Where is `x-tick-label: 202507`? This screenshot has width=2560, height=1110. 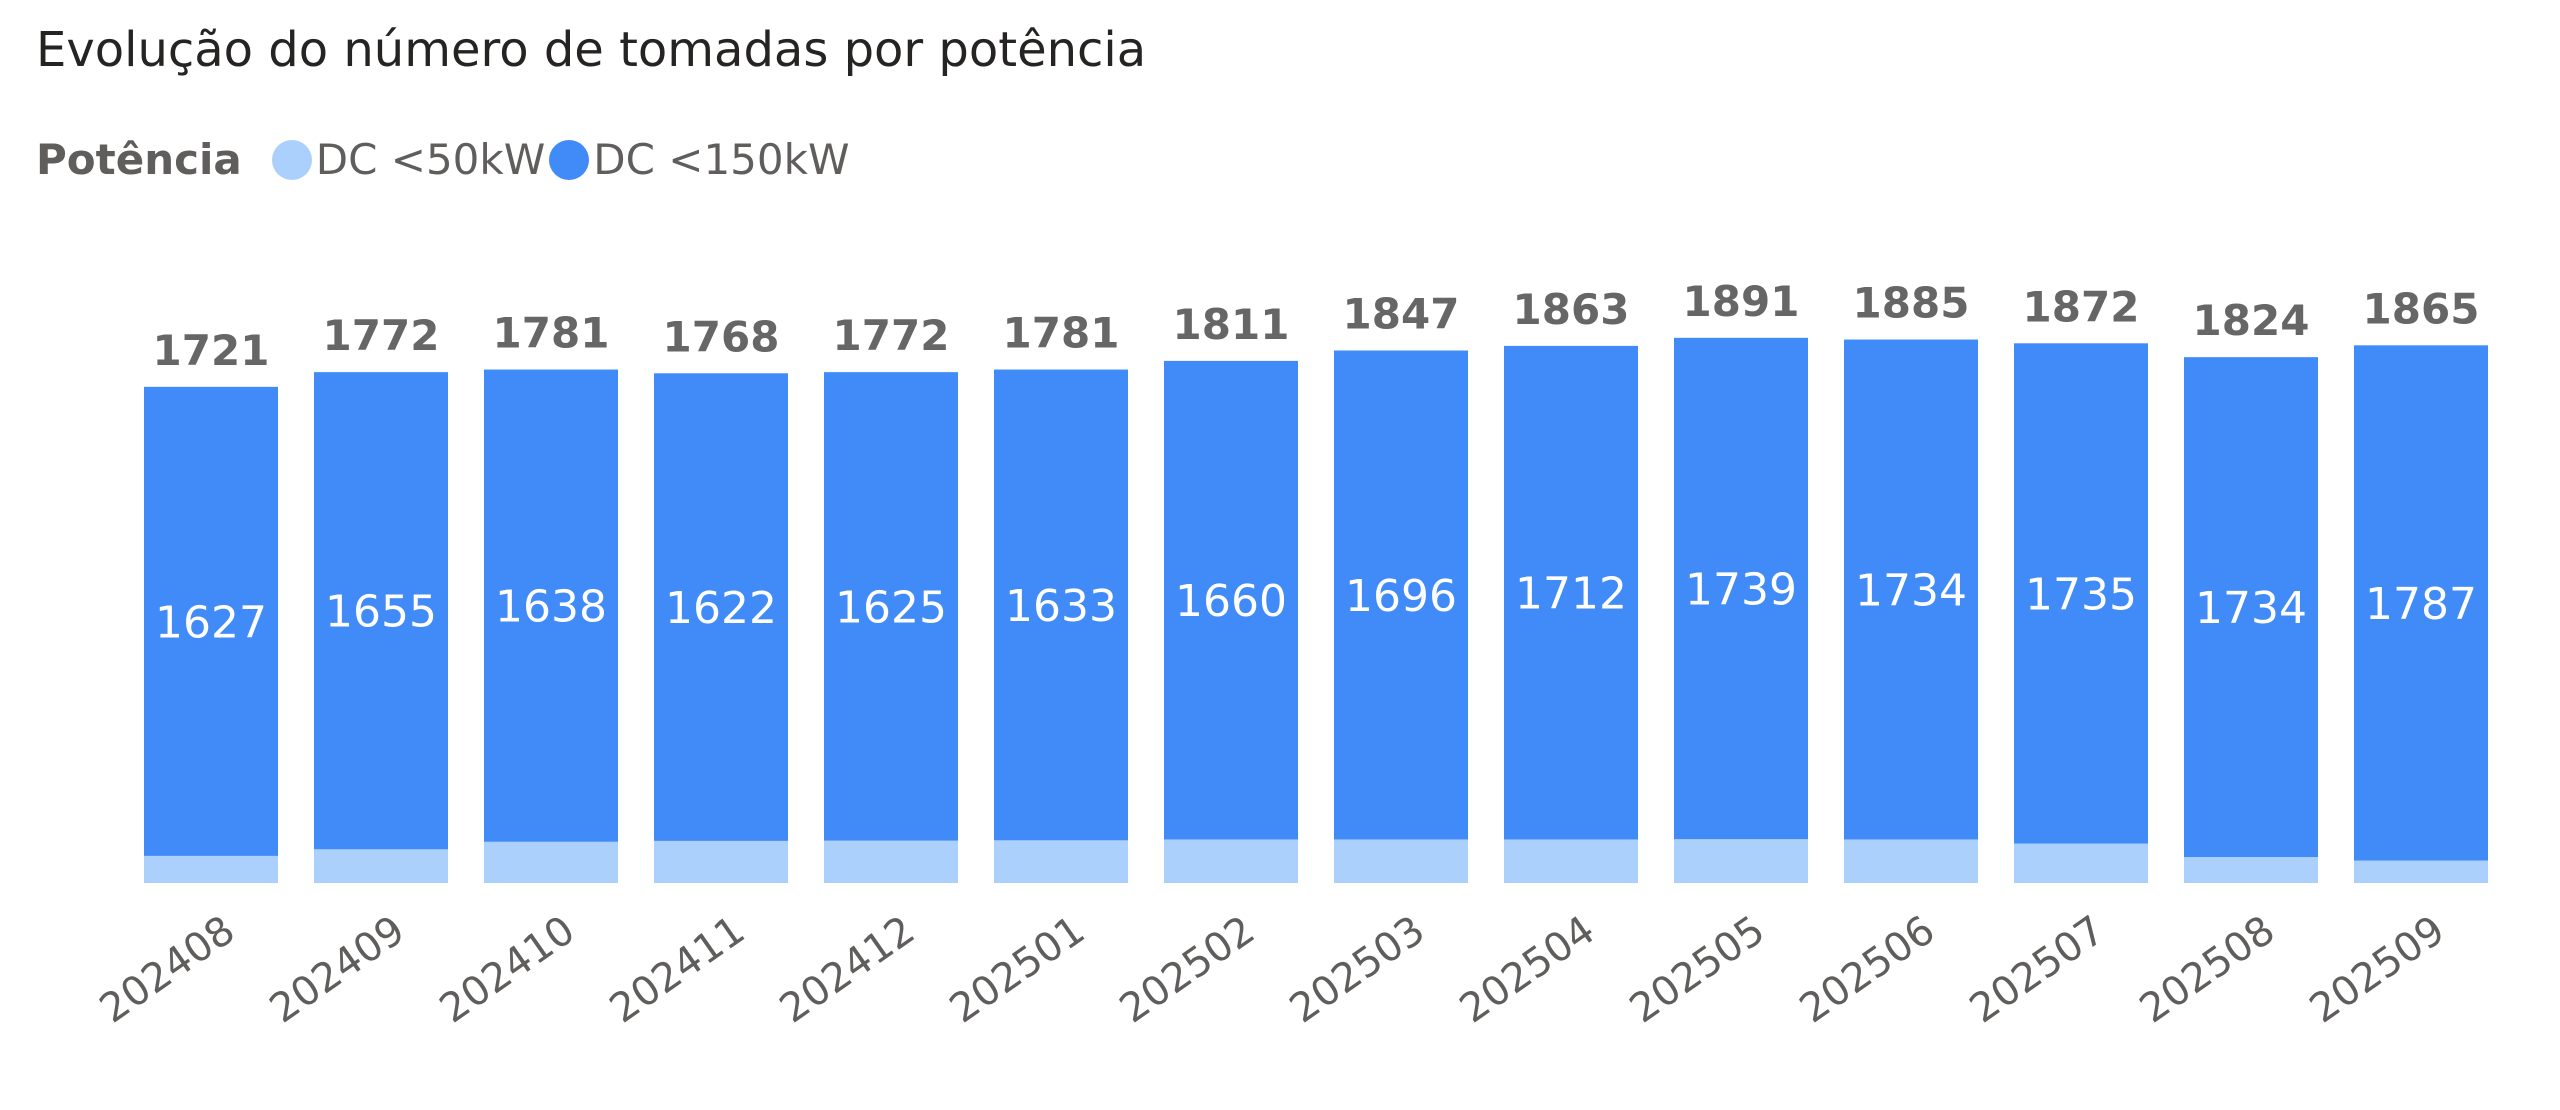
x-tick-label: 202507 is located at coordinates (2037, 969).